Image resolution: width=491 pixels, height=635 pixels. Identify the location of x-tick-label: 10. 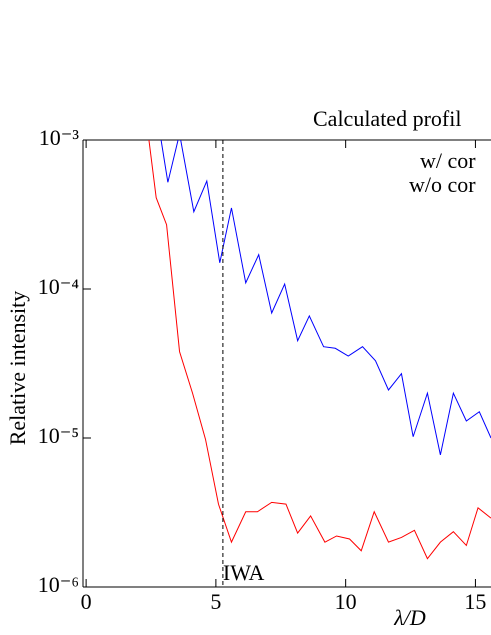
(346, 601).